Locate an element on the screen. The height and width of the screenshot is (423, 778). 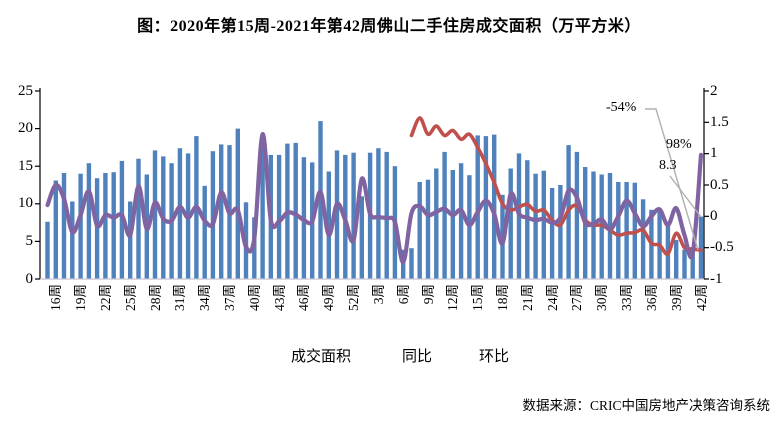
x-axis-week-label: 15周 is located at coordinates (478, 297).